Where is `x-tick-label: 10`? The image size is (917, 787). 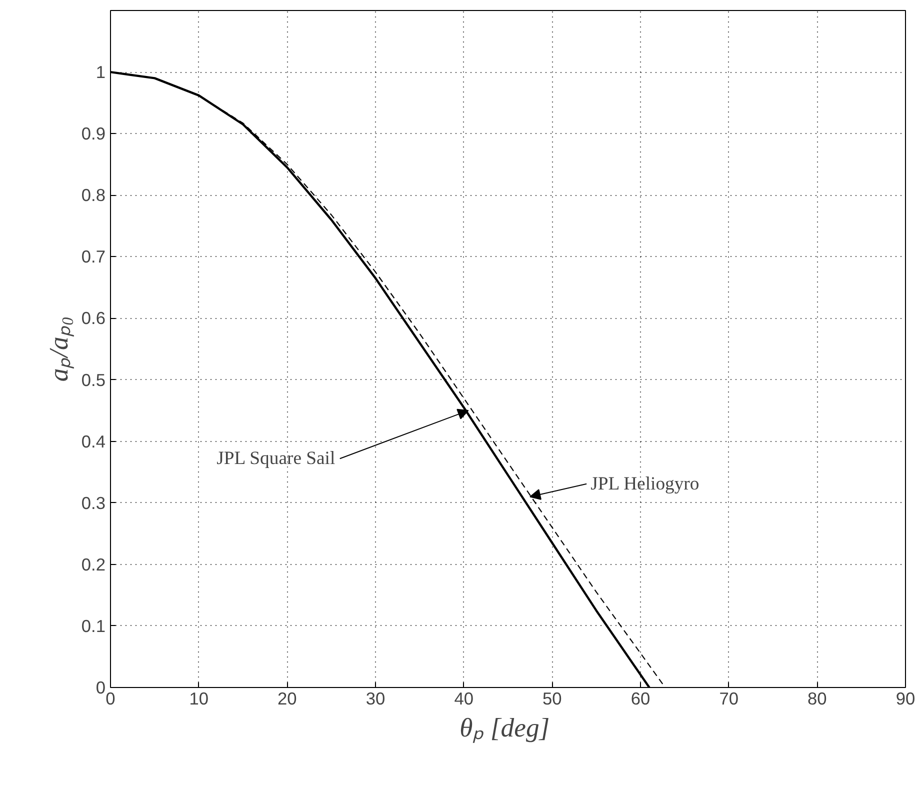 x-tick-label: 10 is located at coordinates (198, 698).